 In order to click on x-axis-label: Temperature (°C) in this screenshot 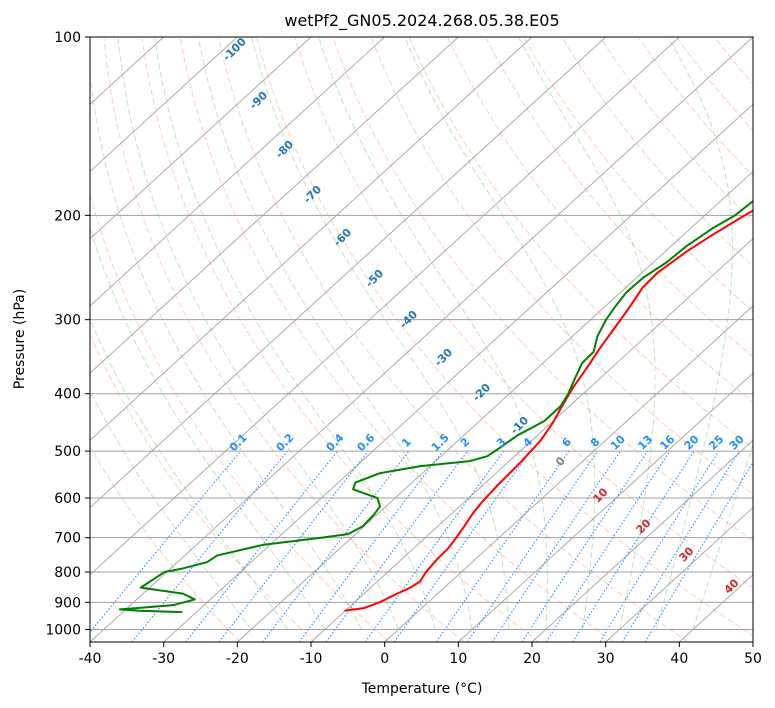, I will do `click(422, 689)`.